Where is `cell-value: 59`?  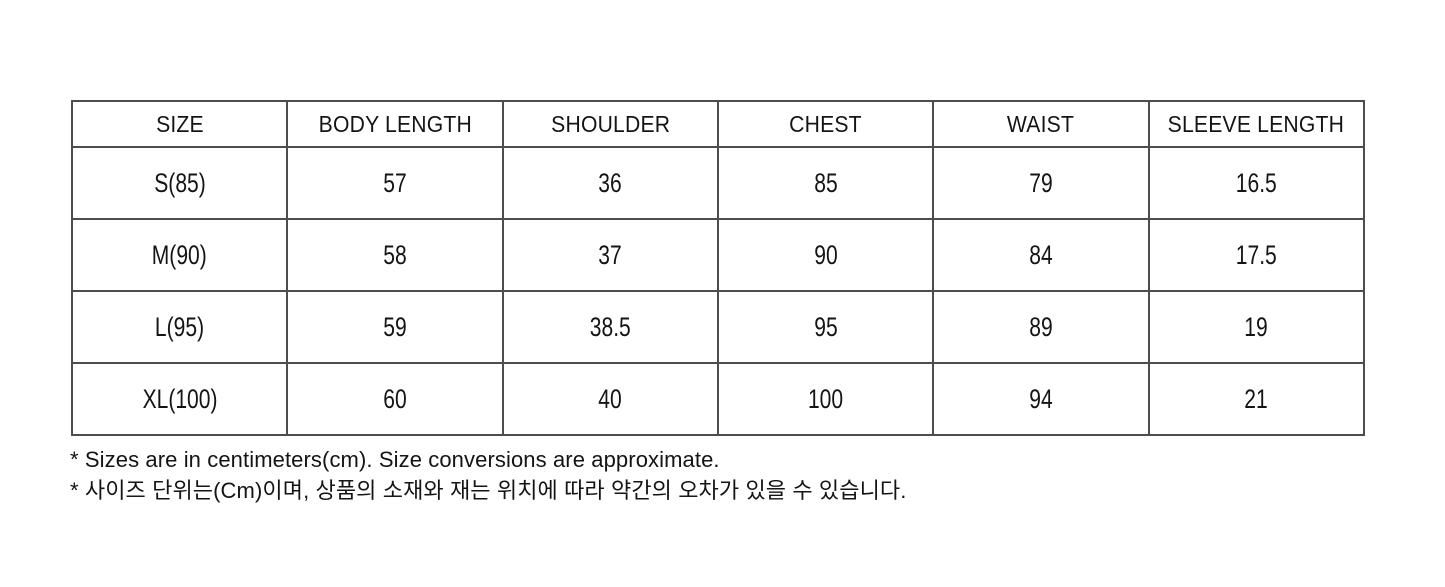 cell-value: 59 is located at coordinates (395, 326).